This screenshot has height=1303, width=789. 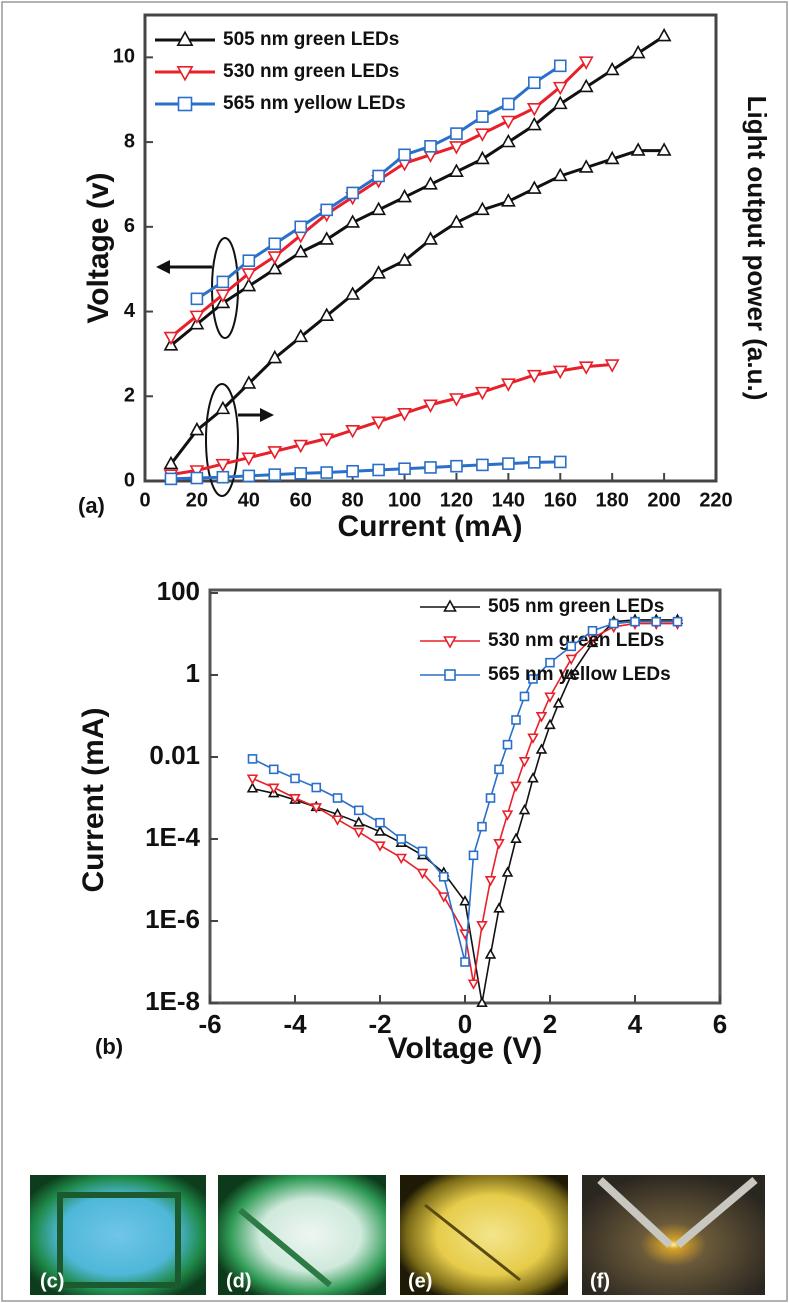 I want to click on x-tick-label: -6, so click(x=209, y=1024).